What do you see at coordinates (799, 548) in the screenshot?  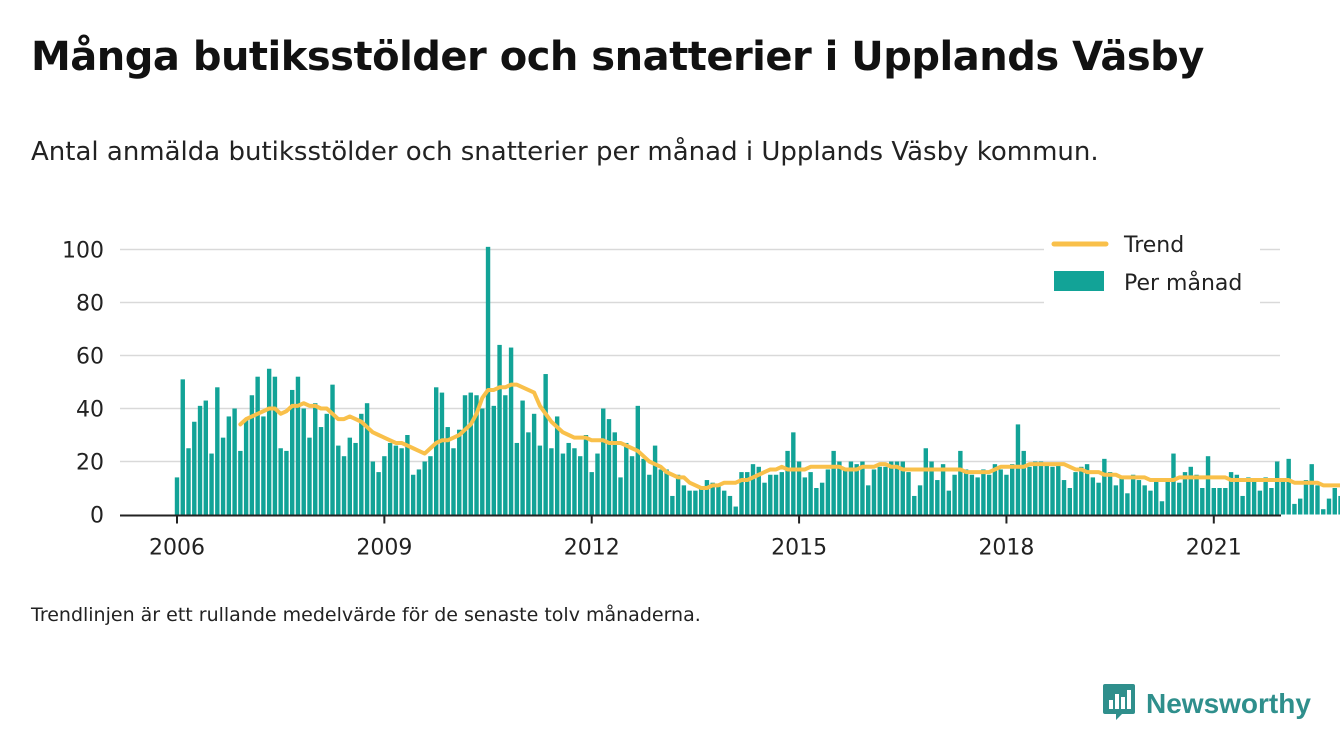 I see `x-tick-label: 2015` at bounding box center [799, 548].